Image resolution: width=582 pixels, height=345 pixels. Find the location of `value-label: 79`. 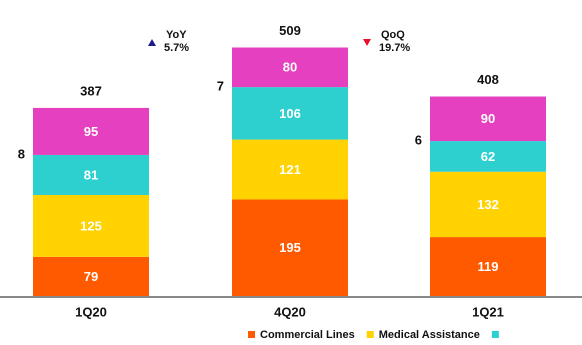

value-label: 79 is located at coordinates (91, 276).